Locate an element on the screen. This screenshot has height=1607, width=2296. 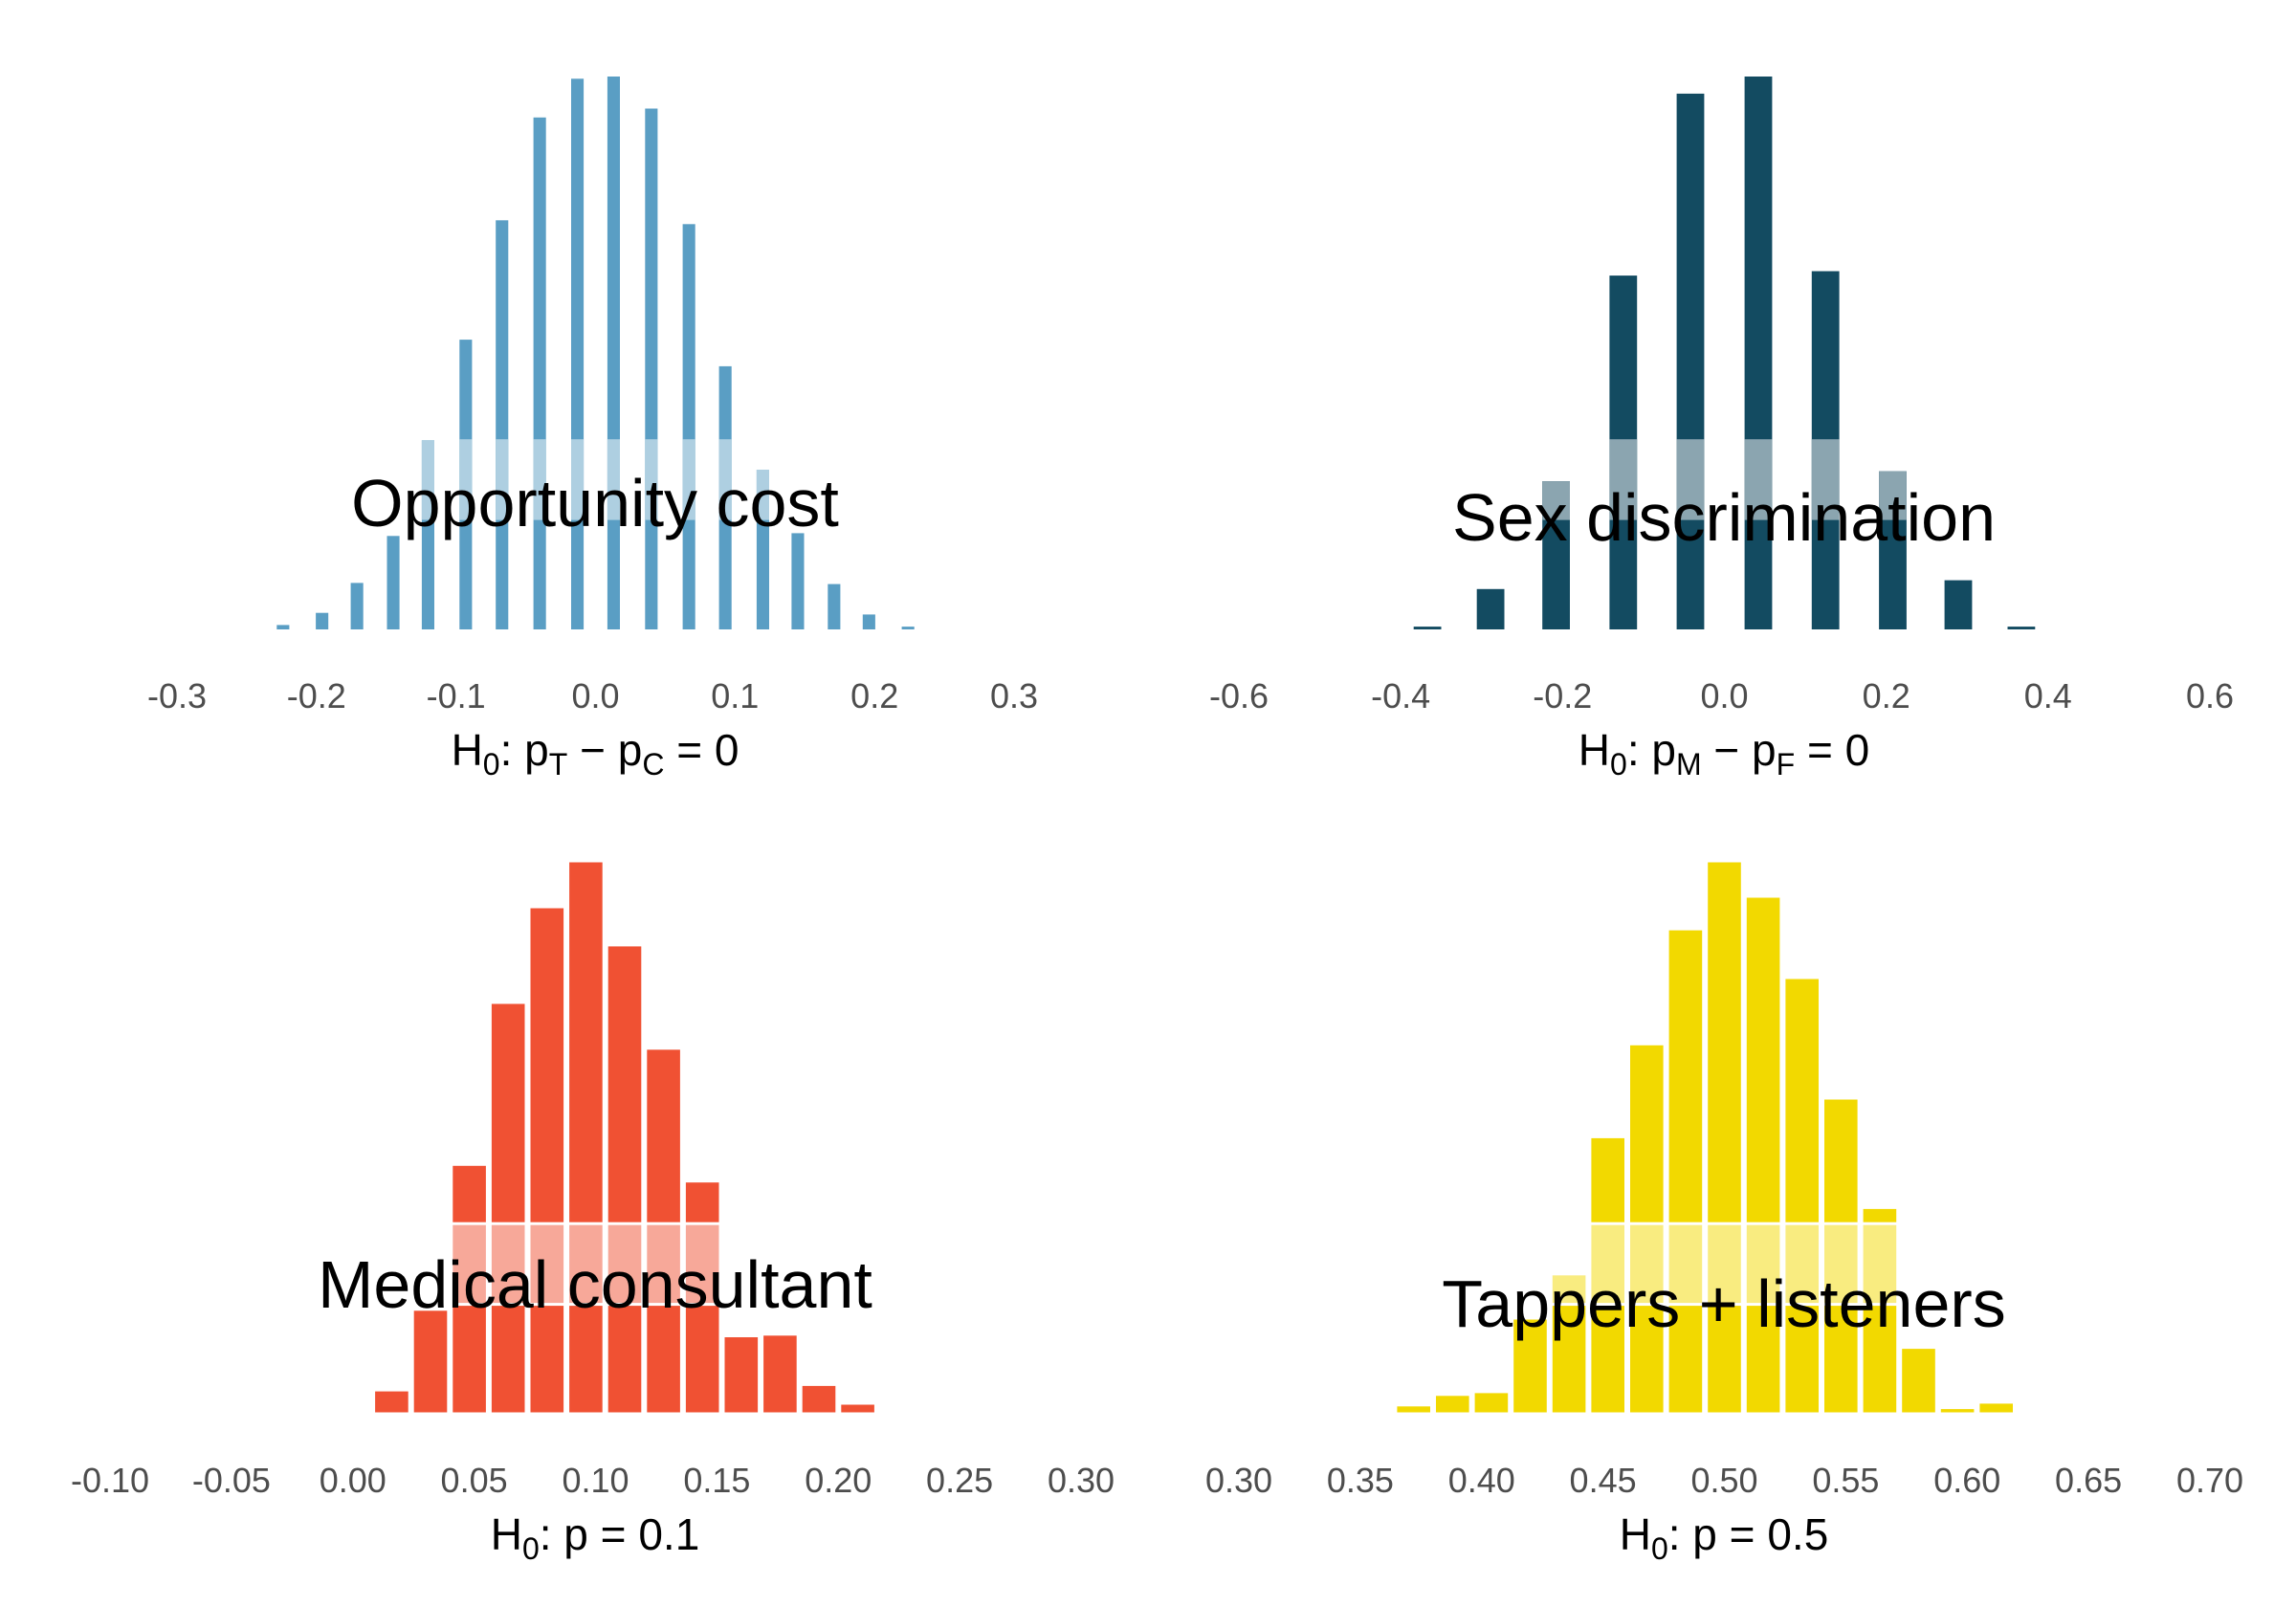
x-tick-label: 0.35 is located at coordinates (1360, 1480).